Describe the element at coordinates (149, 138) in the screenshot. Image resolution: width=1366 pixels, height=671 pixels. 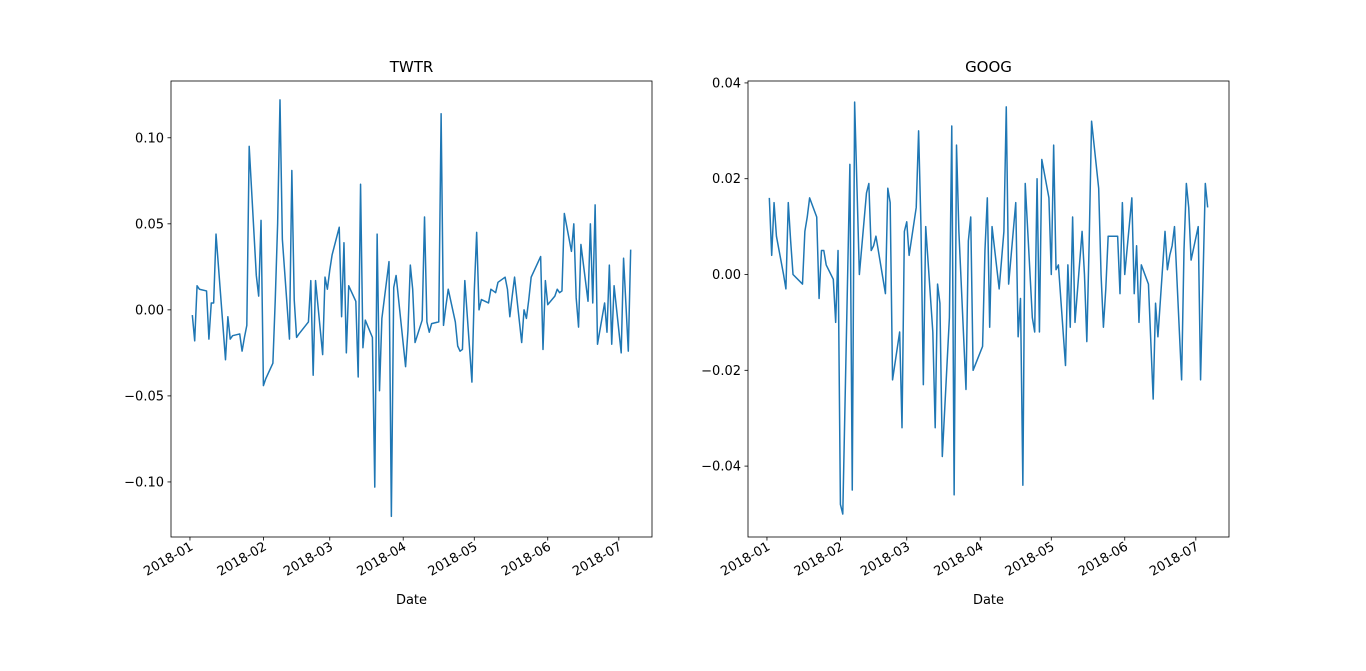
I see `y-tick-label: 0.10` at that location.